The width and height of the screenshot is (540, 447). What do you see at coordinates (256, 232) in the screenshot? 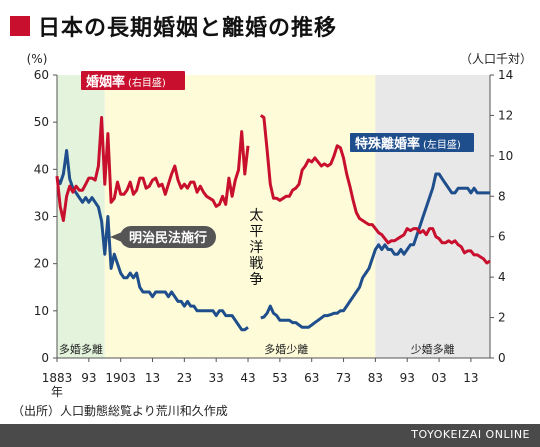
I see `annotation-war-char: 平` at bounding box center [256, 232].